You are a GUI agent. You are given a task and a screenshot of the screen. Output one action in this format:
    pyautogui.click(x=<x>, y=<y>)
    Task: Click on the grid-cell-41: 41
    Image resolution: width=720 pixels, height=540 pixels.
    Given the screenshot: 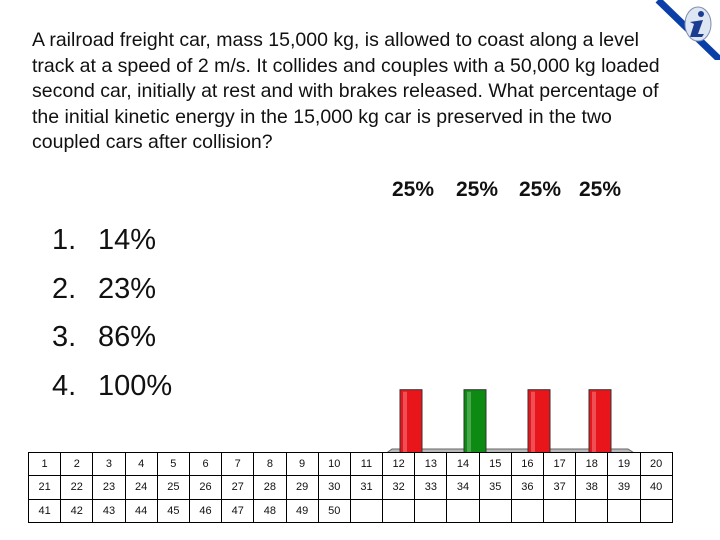 What is the action you would take?
    pyautogui.click(x=44, y=510)
    